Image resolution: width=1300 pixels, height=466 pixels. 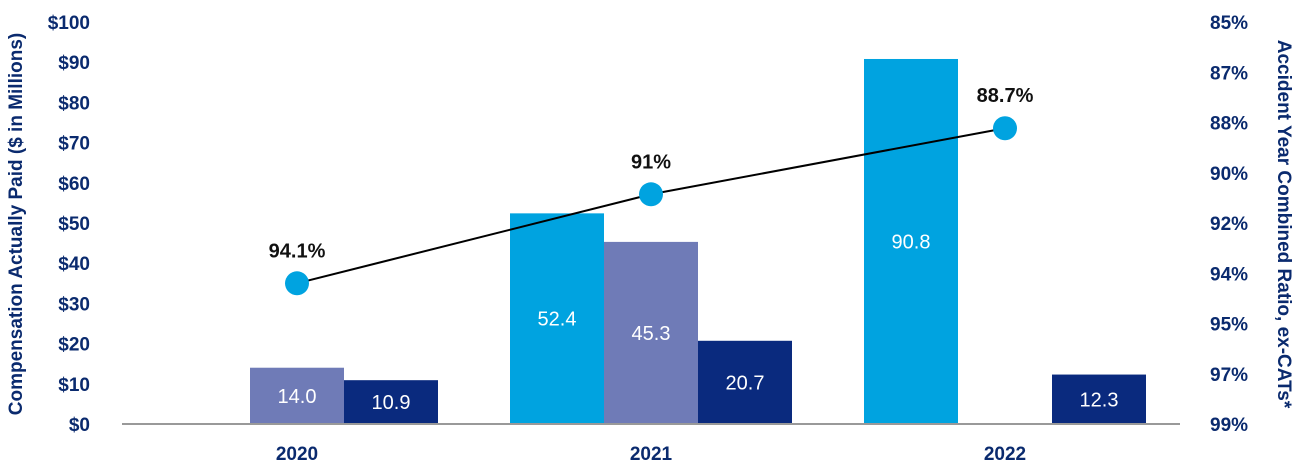 I want to click on y-tick-label: $70, so click(x=74, y=144).